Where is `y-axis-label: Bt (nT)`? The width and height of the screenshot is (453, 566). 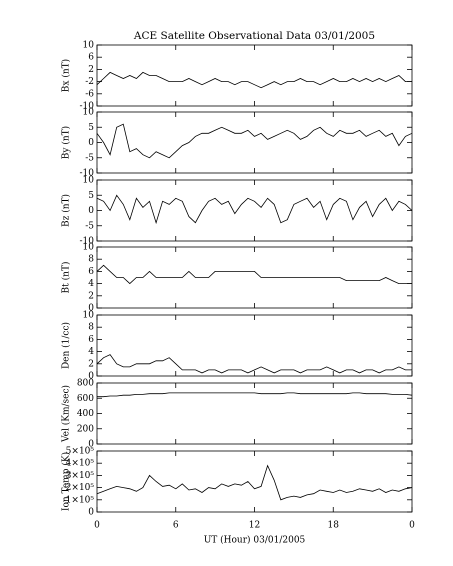
y-axis-label: Bt (nT) is located at coordinates (66, 278).